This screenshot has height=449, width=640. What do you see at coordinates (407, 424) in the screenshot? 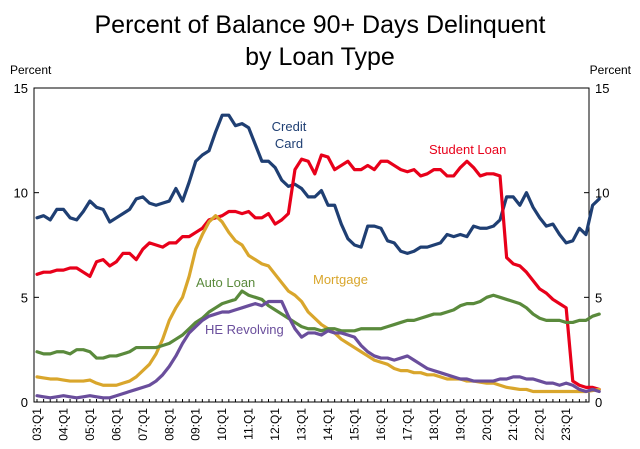
I see `x-tick-label: 17:Q1` at bounding box center [407, 424].